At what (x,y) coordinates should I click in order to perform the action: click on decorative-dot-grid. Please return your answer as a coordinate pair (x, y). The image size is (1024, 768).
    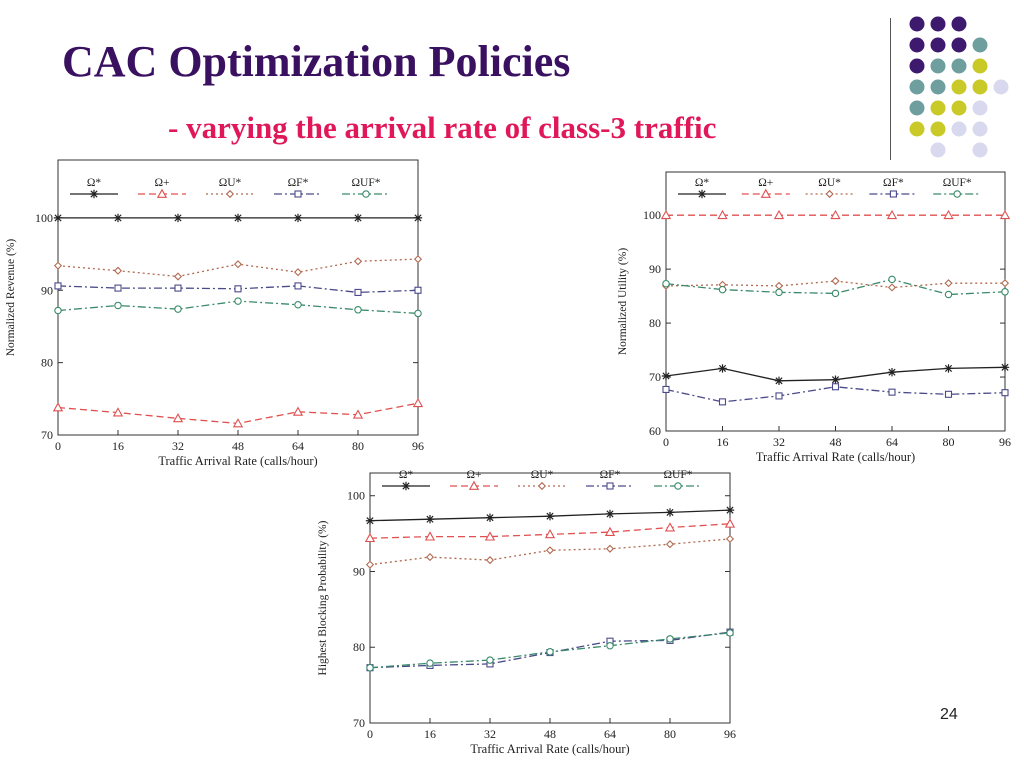
    Looking at the image, I should click on (959, 87).